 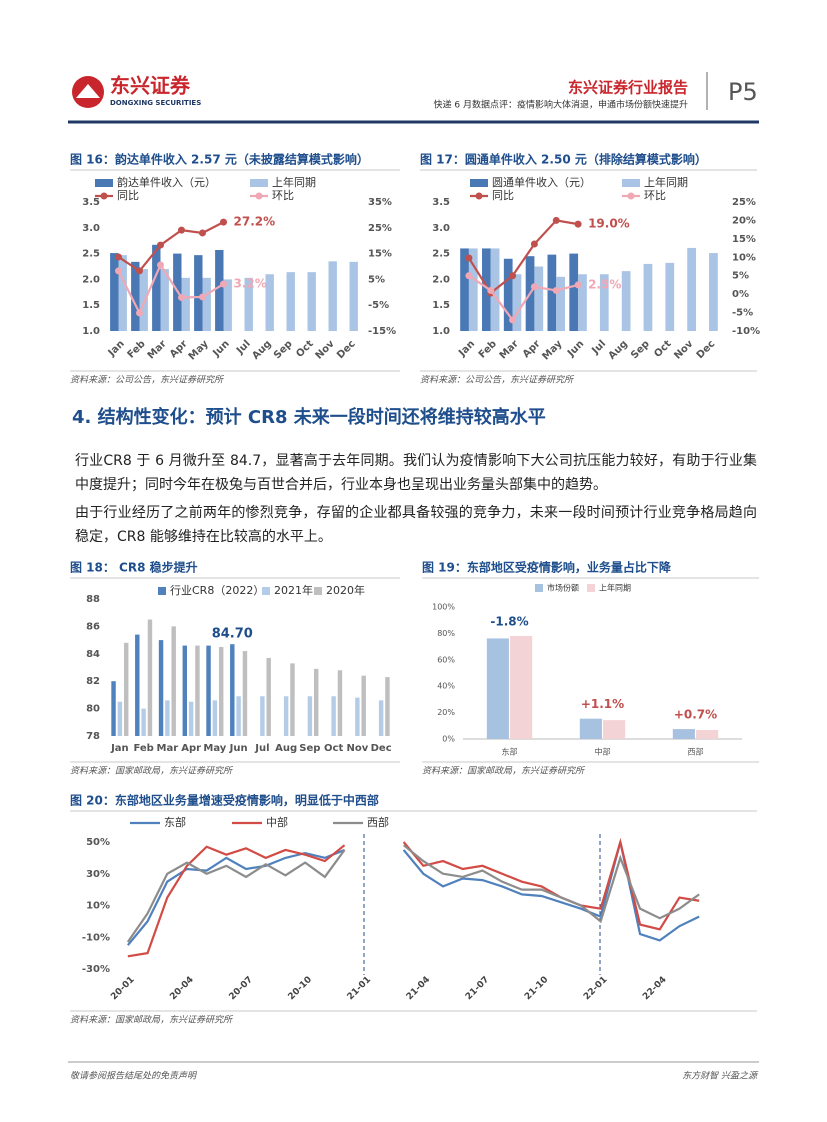 What do you see at coordinates (224, 800) in the screenshot?
I see `figure-caption: 图 20：东部地区业务量增速受疫情影响，明显低于中西部` at bounding box center [224, 800].